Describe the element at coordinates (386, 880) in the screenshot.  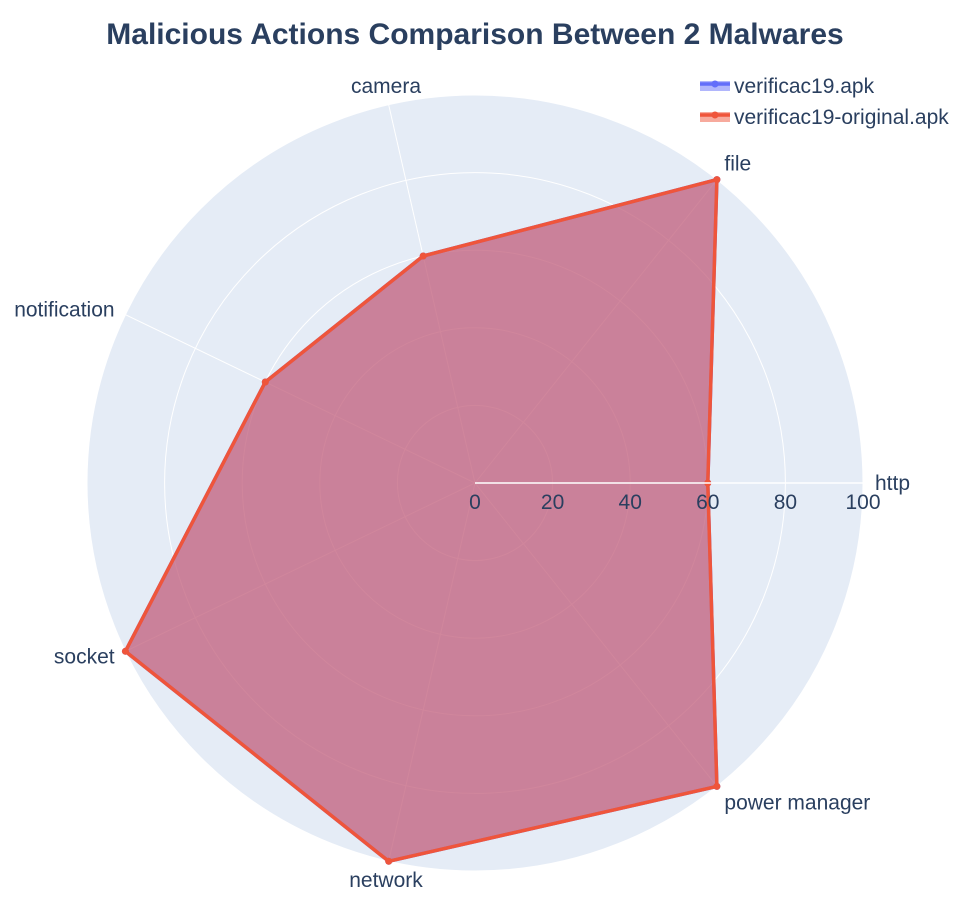
I see `angular-label: network` at that location.